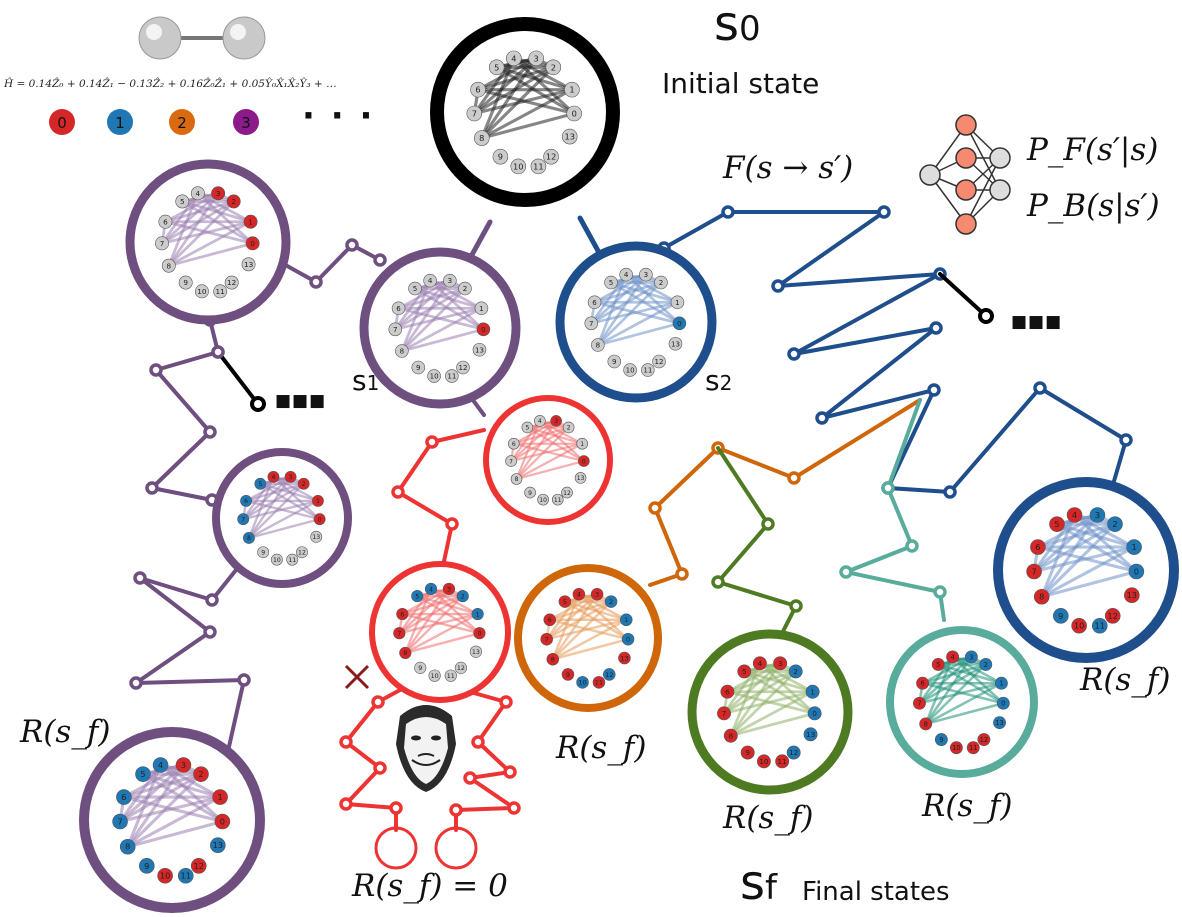 This screenshot has width=1182, height=917. I want to click on sf-label: sf, so click(758, 883).